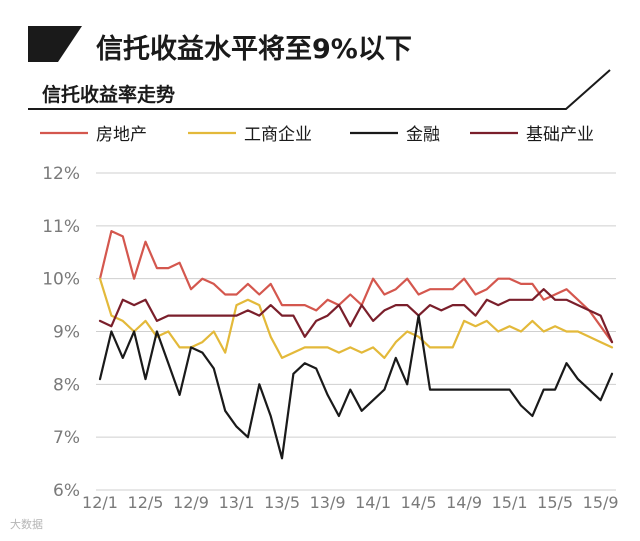 This screenshot has height=541, width=640. Describe the element at coordinates (26, 524) in the screenshot. I see `watermark: 大数据` at that location.